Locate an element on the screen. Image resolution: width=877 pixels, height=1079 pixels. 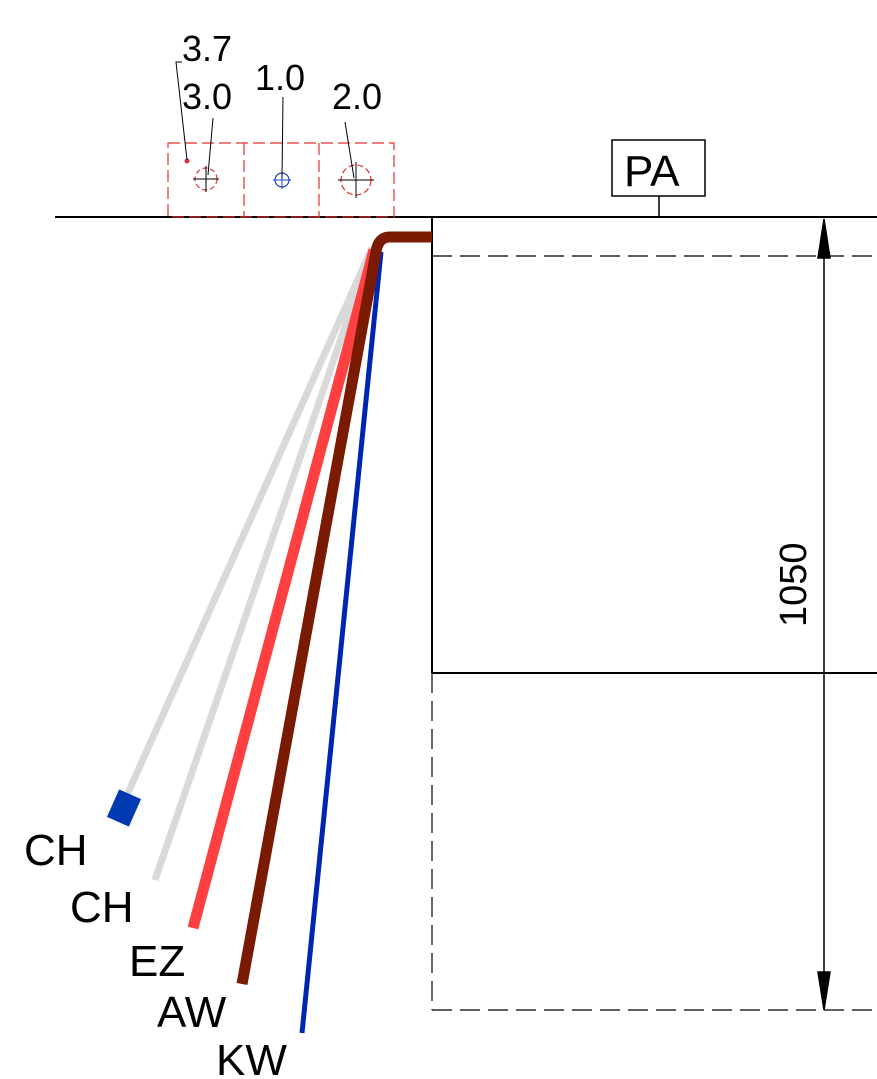
zone-label: PA is located at coordinates (652, 171).